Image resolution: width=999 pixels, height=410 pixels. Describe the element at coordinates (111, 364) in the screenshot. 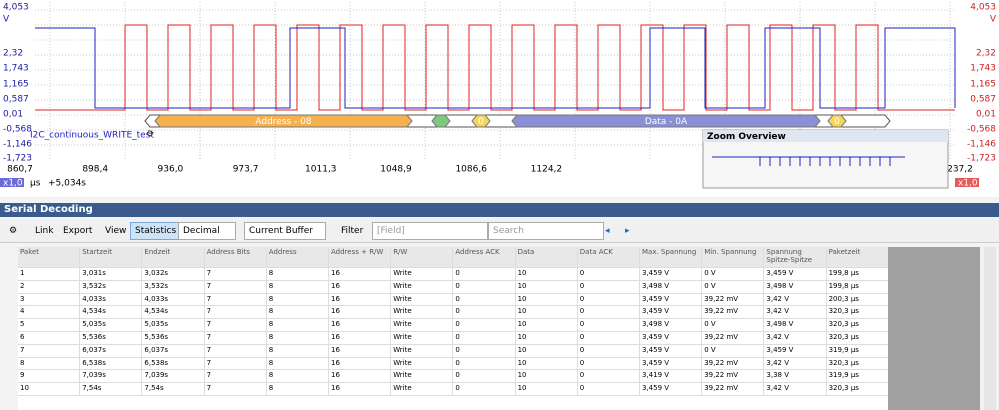

I see `table-cell: 6,538s` at that location.